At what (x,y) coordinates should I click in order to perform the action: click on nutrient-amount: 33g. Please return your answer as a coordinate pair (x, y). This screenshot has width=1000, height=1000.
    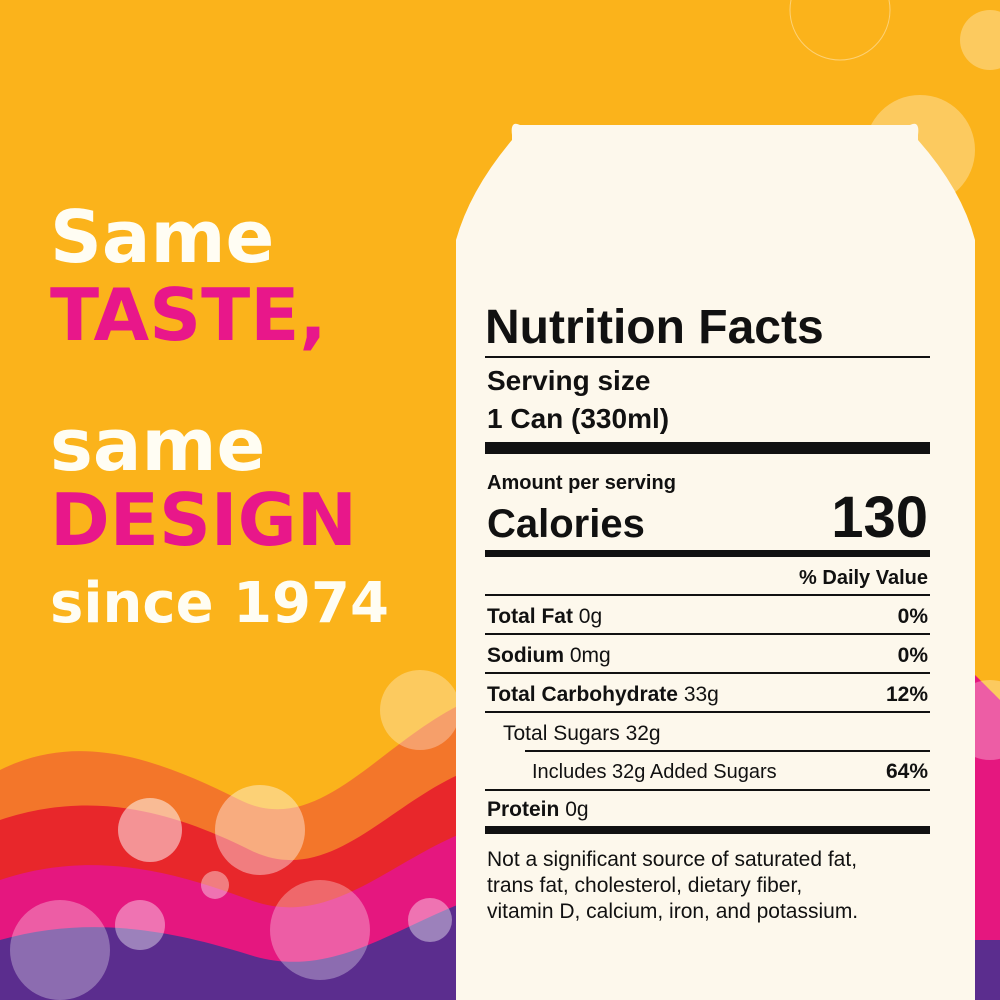
    Looking at the image, I should click on (701, 694).